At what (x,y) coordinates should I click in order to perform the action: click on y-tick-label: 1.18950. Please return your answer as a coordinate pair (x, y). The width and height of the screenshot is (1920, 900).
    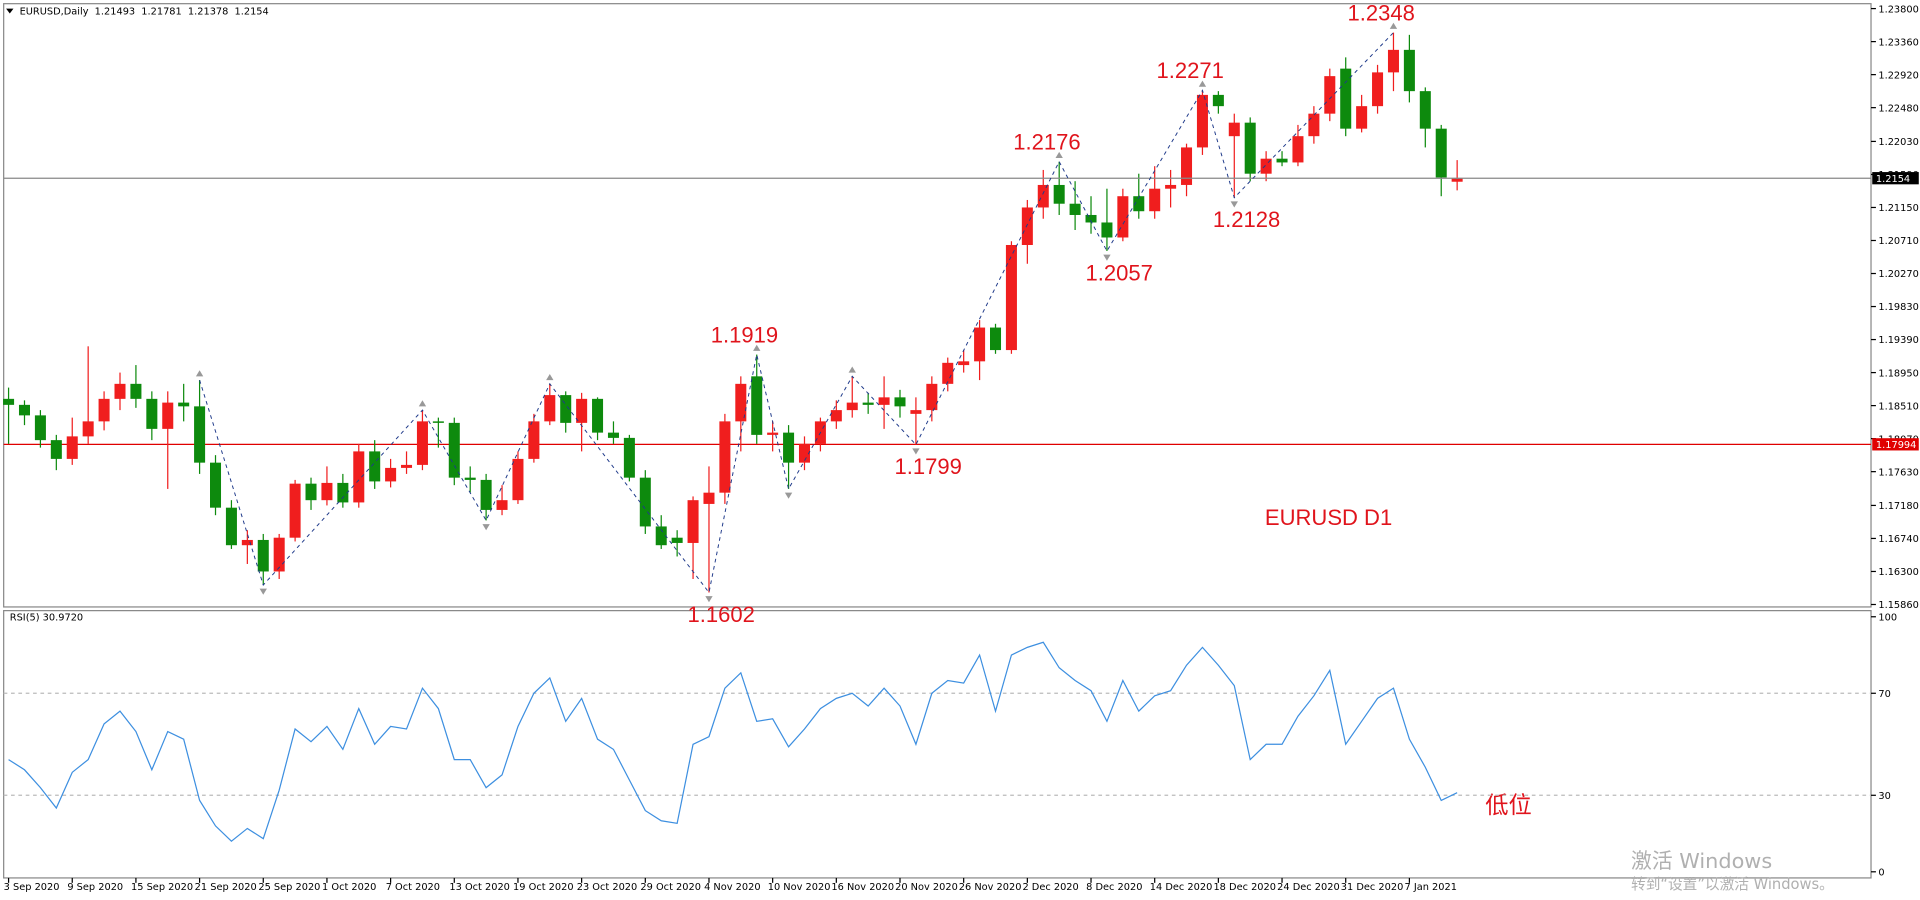
    Looking at the image, I should click on (1898, 373).